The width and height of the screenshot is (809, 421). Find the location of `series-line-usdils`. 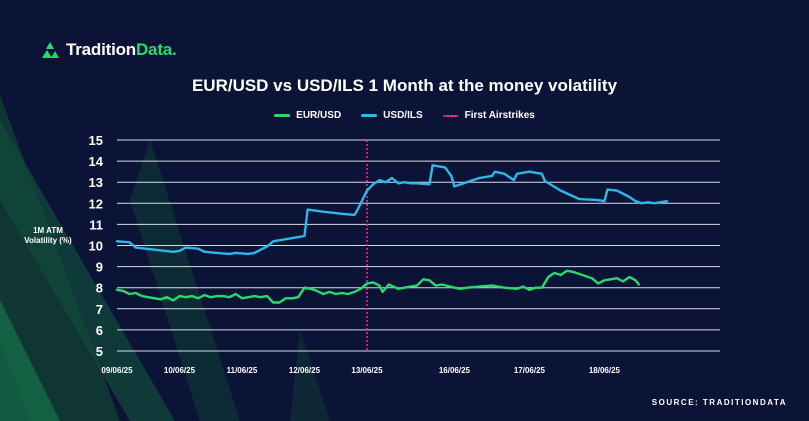

series-line-usdils is located at coordinates (392, 210).